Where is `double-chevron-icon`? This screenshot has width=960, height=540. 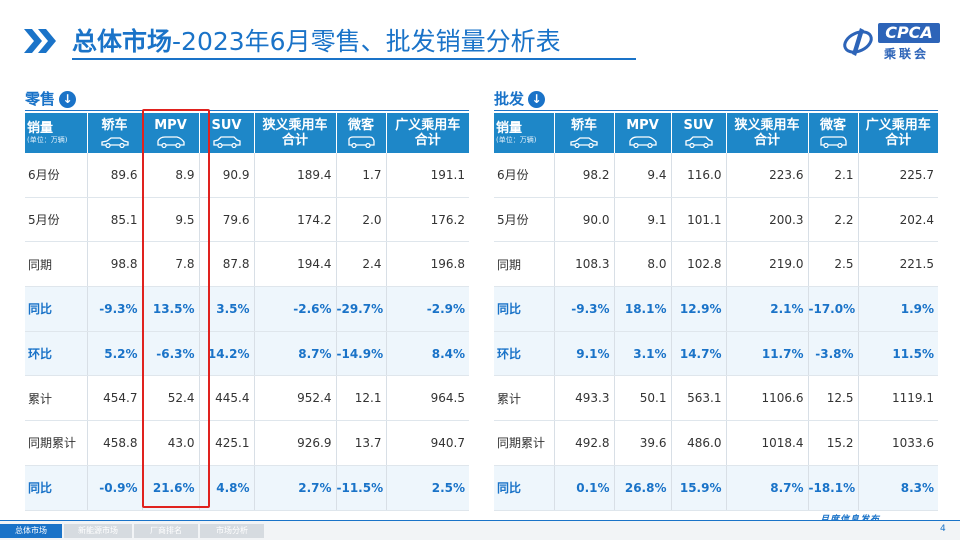 double-chevron-icon is located at coordinates (40, 41).